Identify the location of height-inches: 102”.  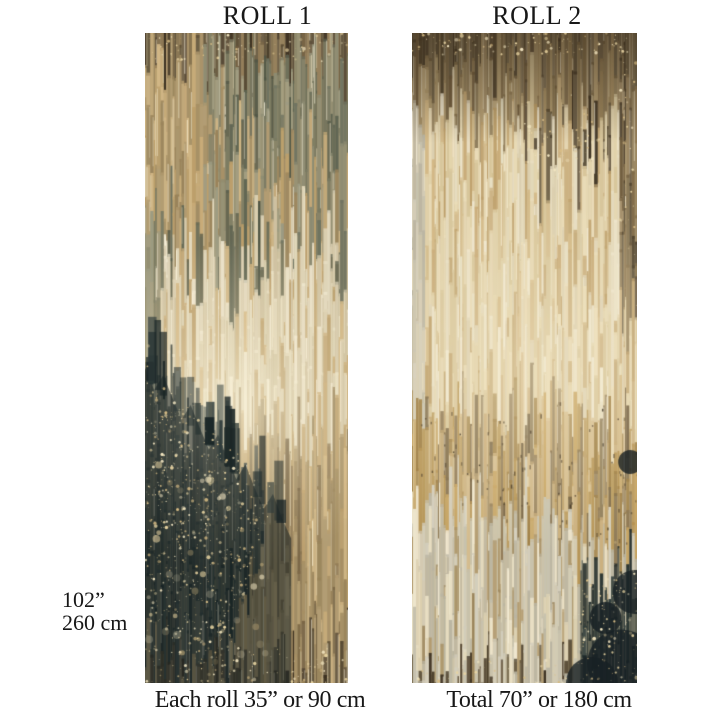
(83, 599).